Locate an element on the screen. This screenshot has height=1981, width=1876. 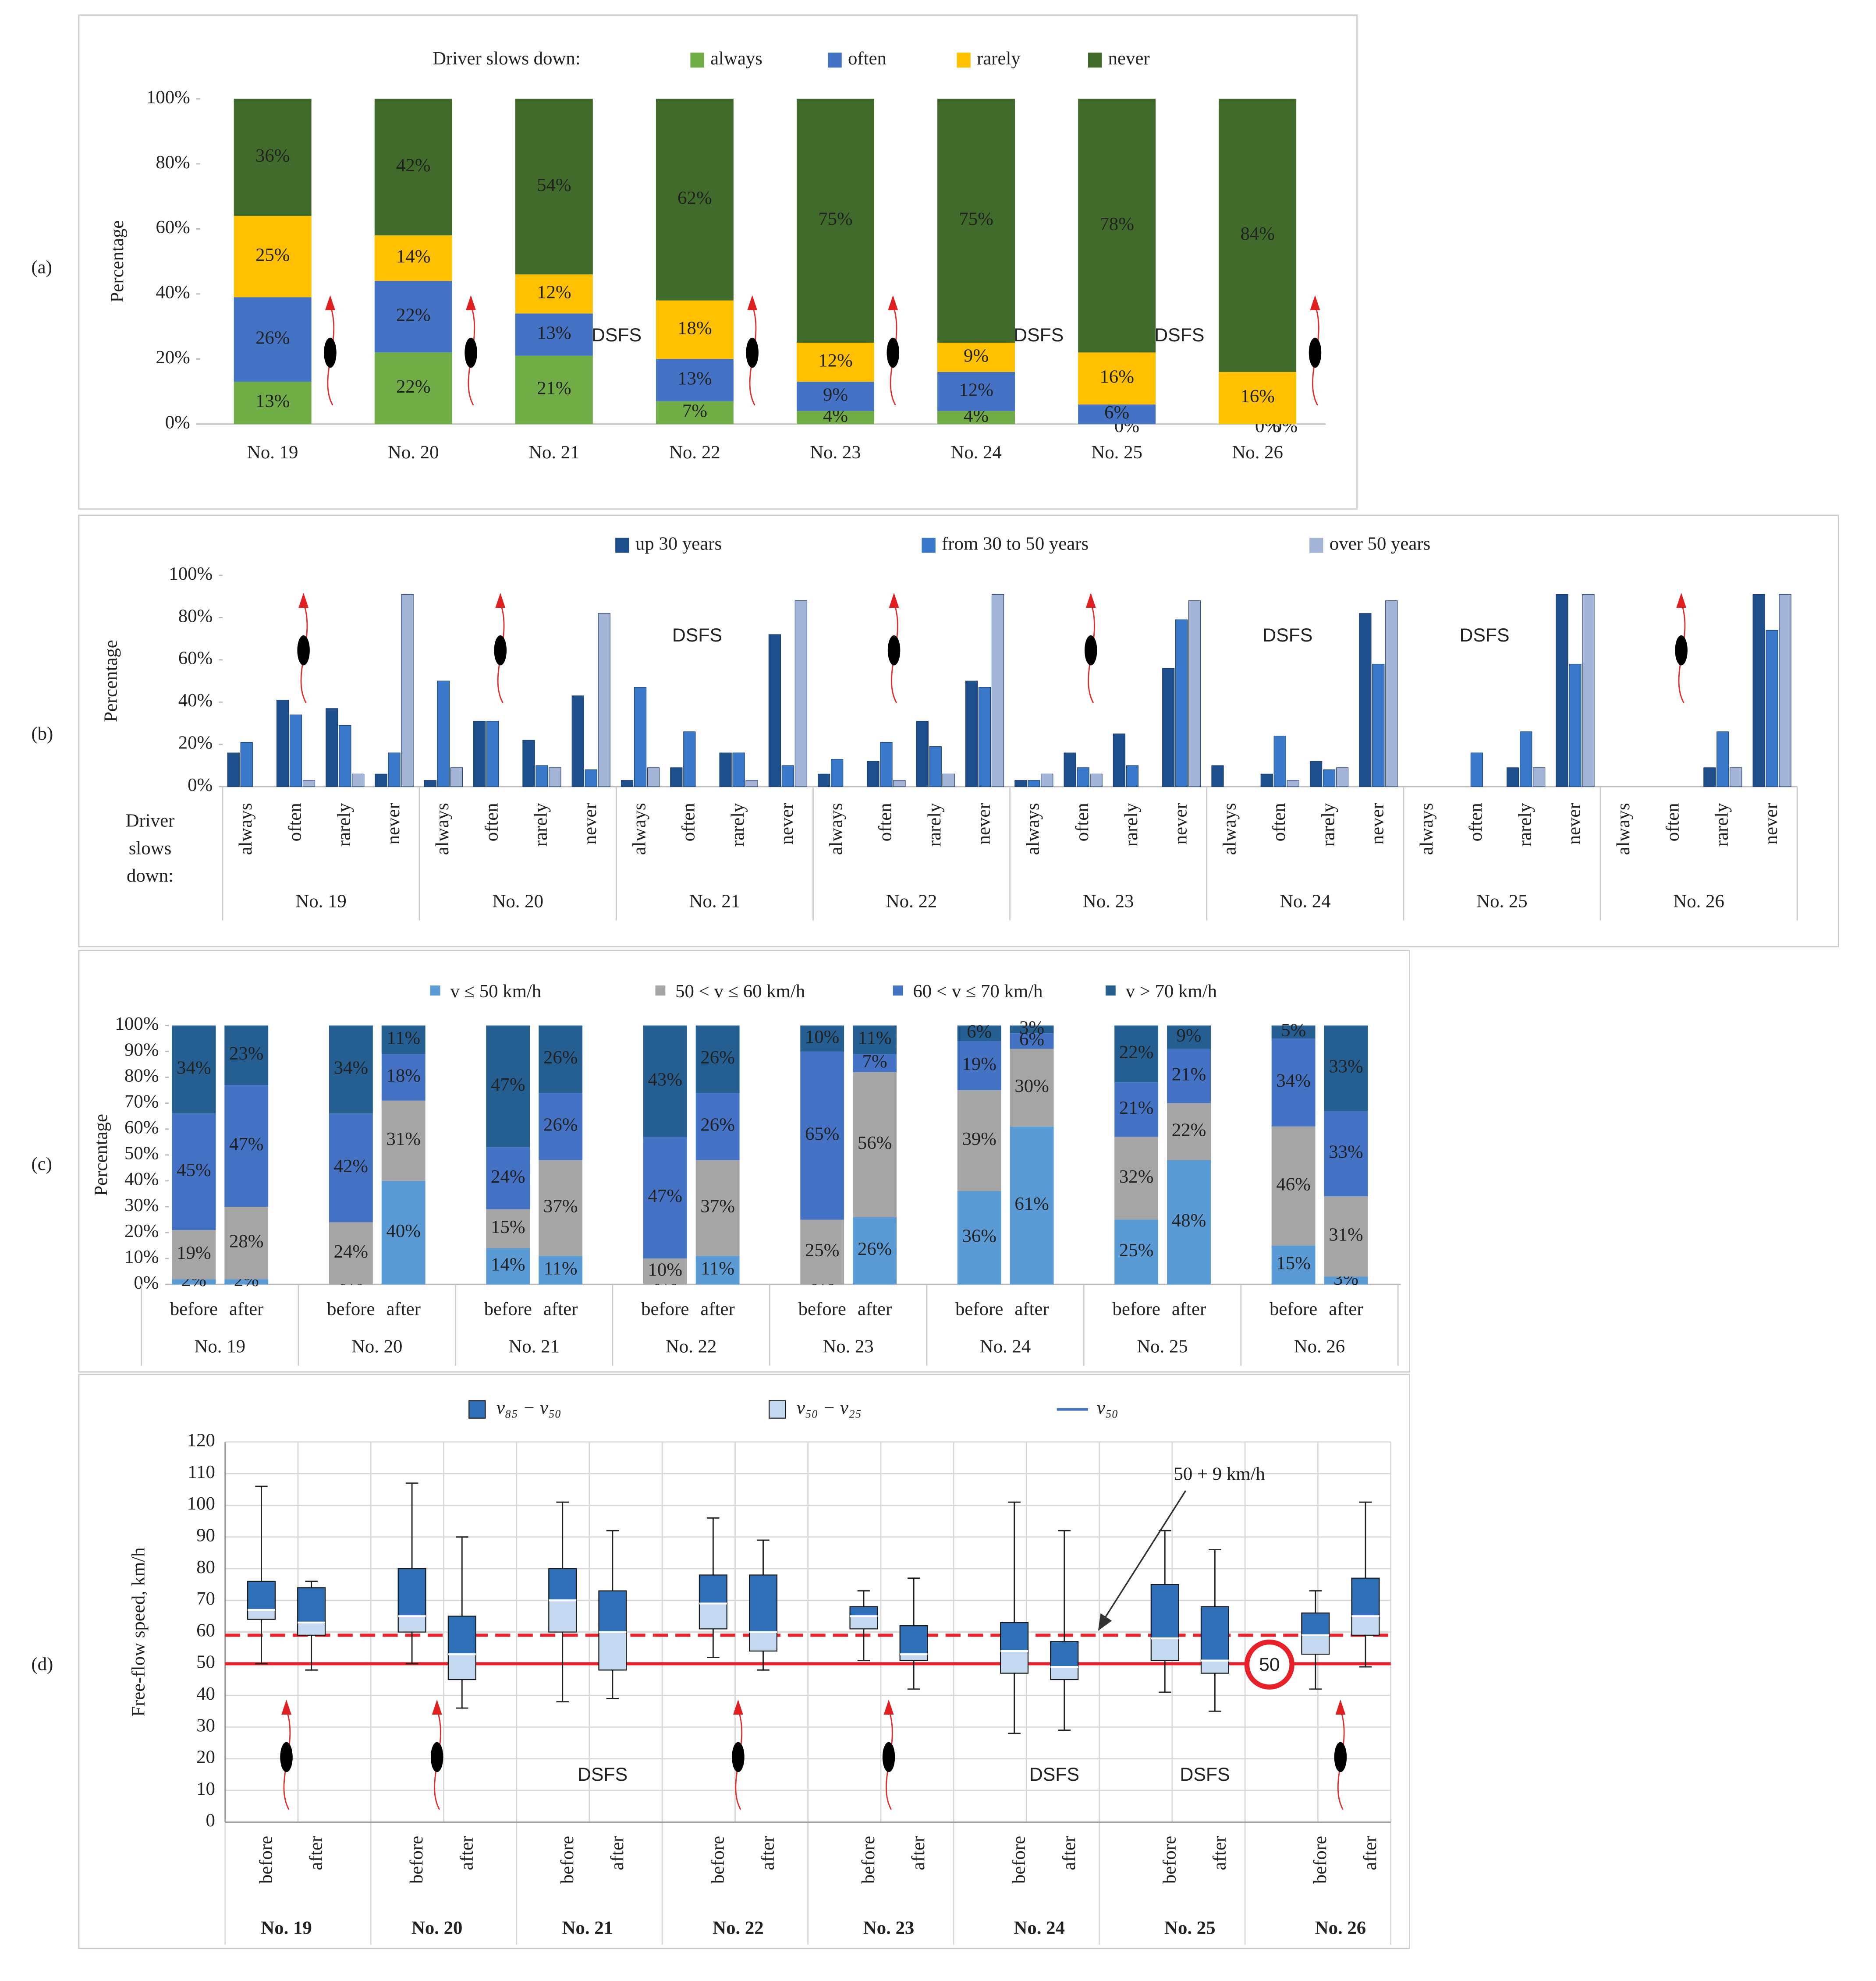
value-label: 42% is located at coordinates (413, 165).